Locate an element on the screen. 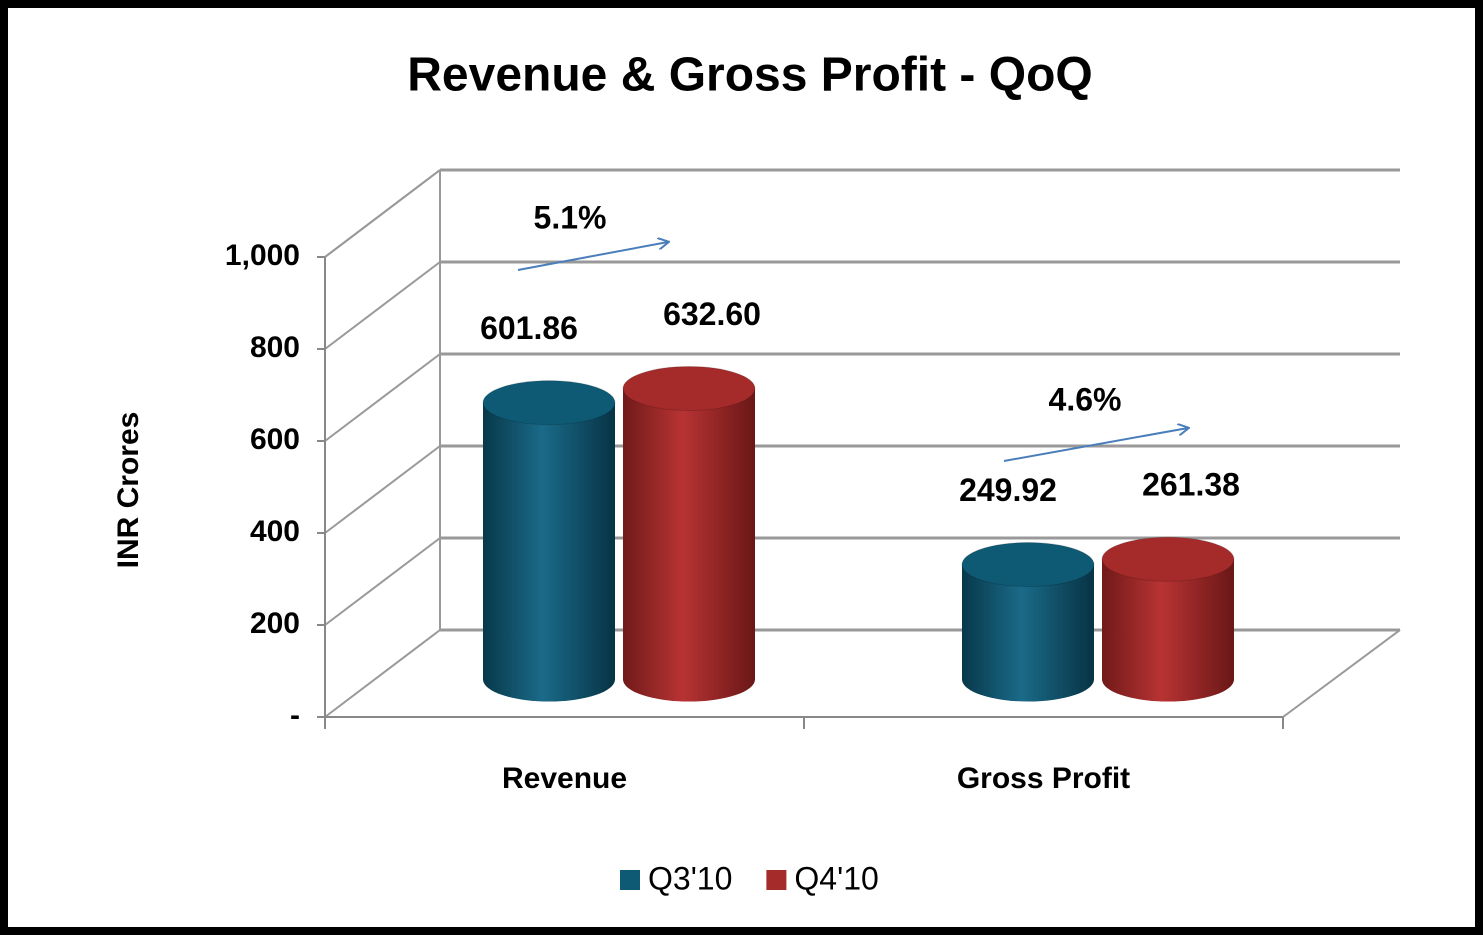  y-tick-label: 1,000 is located at coordinates (262, 255).